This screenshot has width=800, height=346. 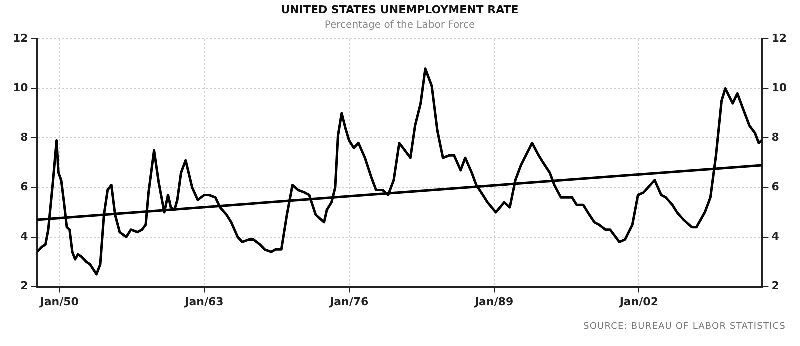 What do you see at coordinates (204, 301) in the screenshot?
I see `x-tick-label: Jan/63` at bounding box center [204, 301].